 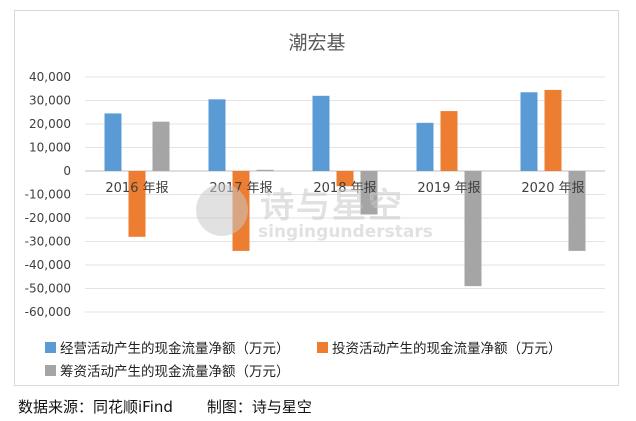 What do you see at coordinates (48, 242) in the screenshot?
I see `y-tick-label: -30,000` at bounding box center [48, 242].